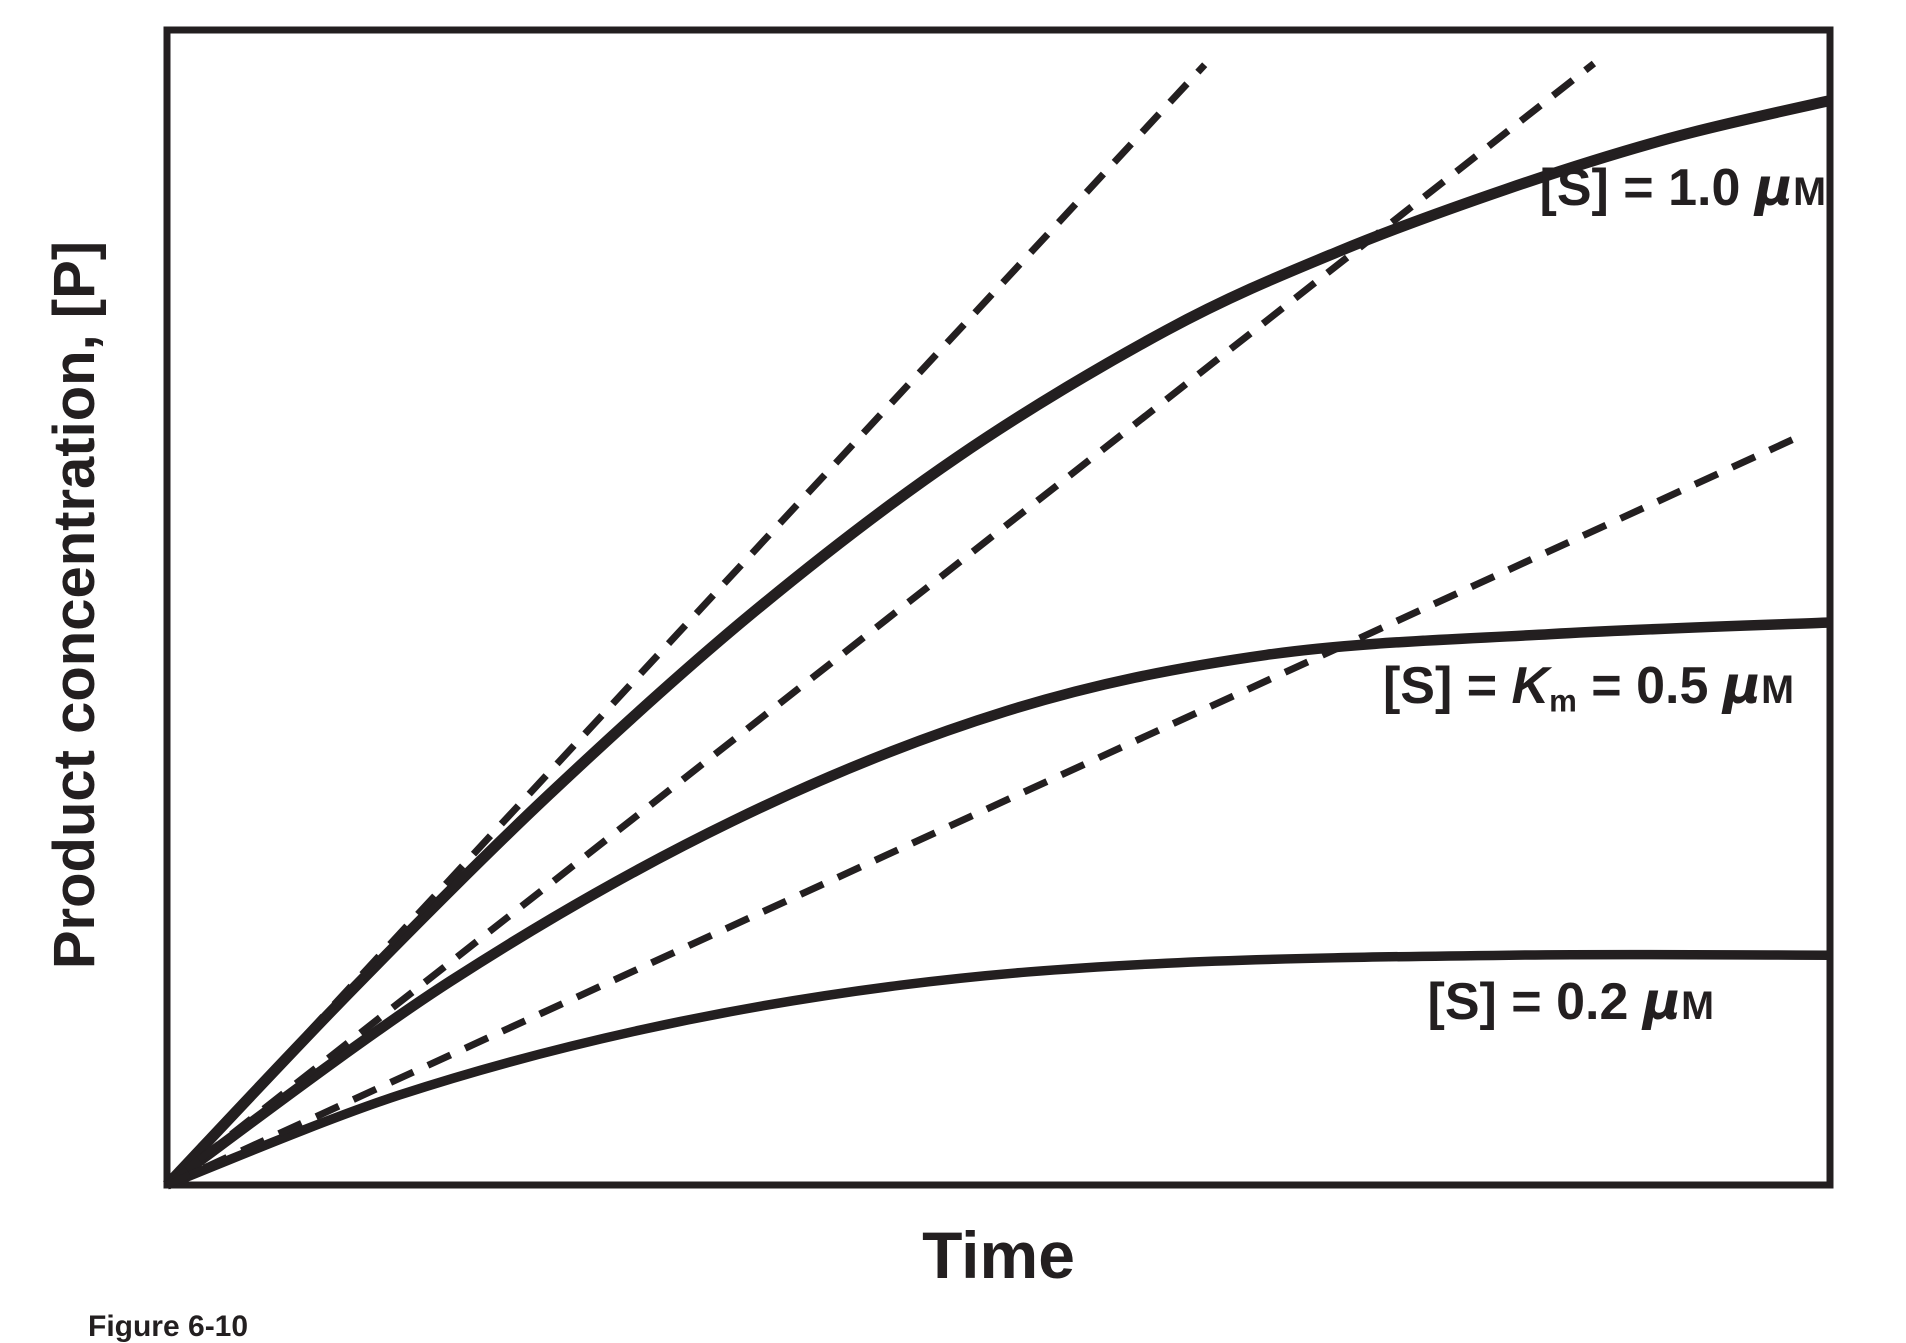 The height and width of the screenshot is (1343, 1906). Describe the element at coordinates (168, 1326) in the screenshot. I see `figure-caption: Figure 6-10` at that location.